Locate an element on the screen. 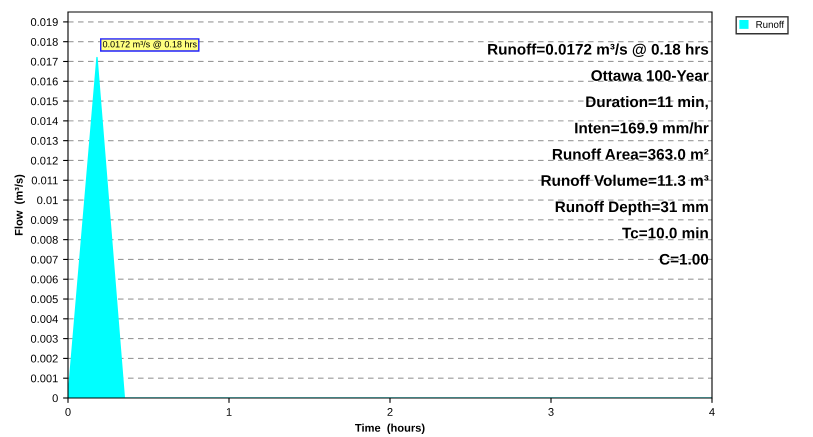  annotation: Runoff Volume=11.3 m³ is located at coordinates (625, 180).